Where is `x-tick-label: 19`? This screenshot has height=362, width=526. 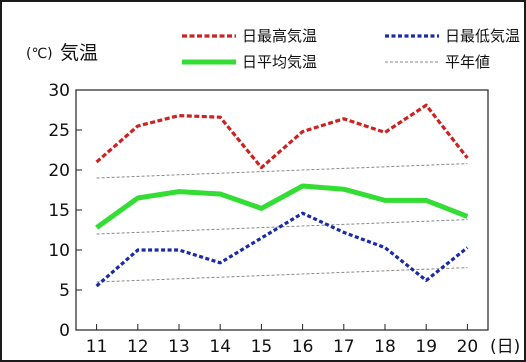
x-tick-label: 19 is located at coordinates (426, 347).